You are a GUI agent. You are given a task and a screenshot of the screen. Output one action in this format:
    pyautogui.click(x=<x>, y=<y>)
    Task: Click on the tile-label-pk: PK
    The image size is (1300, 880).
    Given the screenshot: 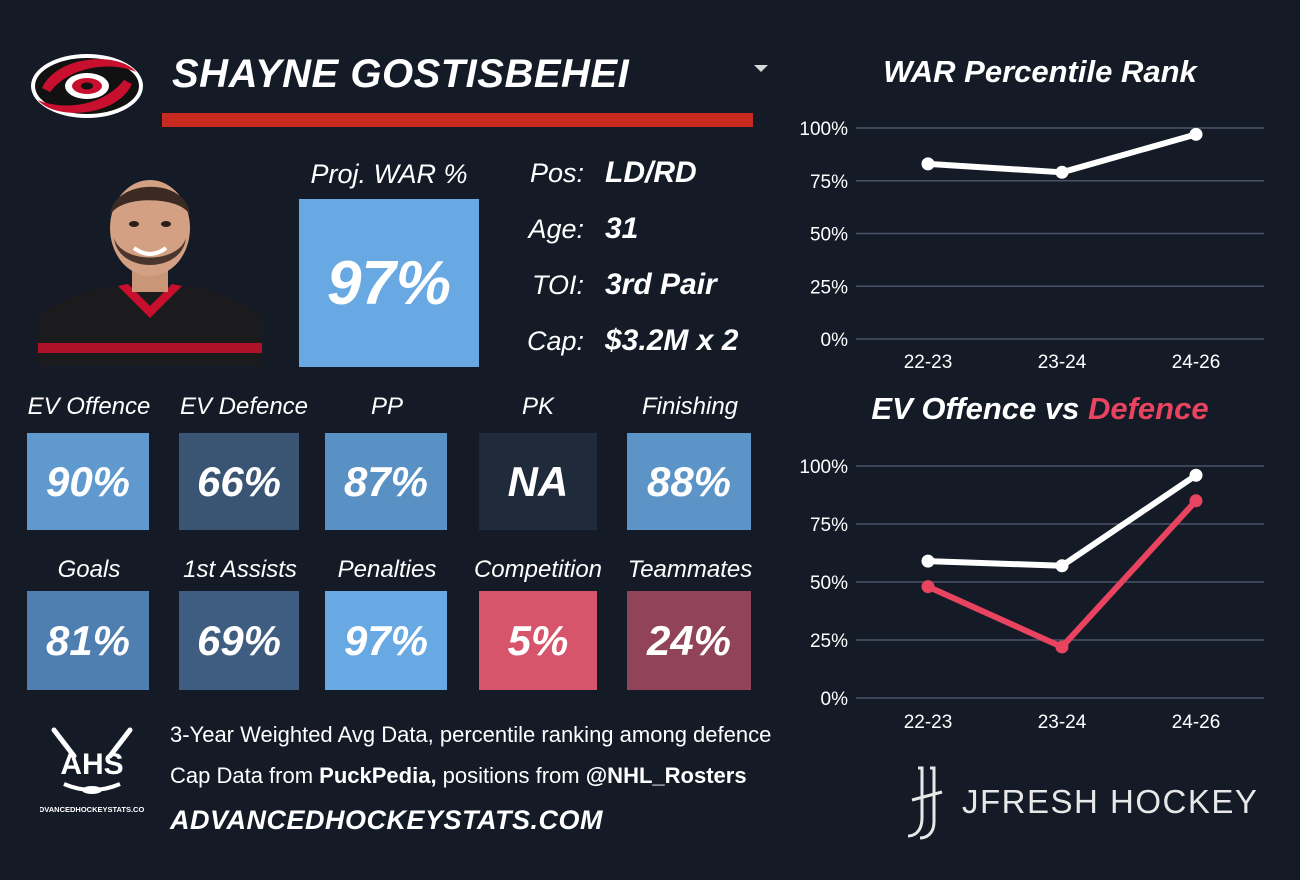 What is the action you would take?
    pyautogui.click(x=537, y=406)
    